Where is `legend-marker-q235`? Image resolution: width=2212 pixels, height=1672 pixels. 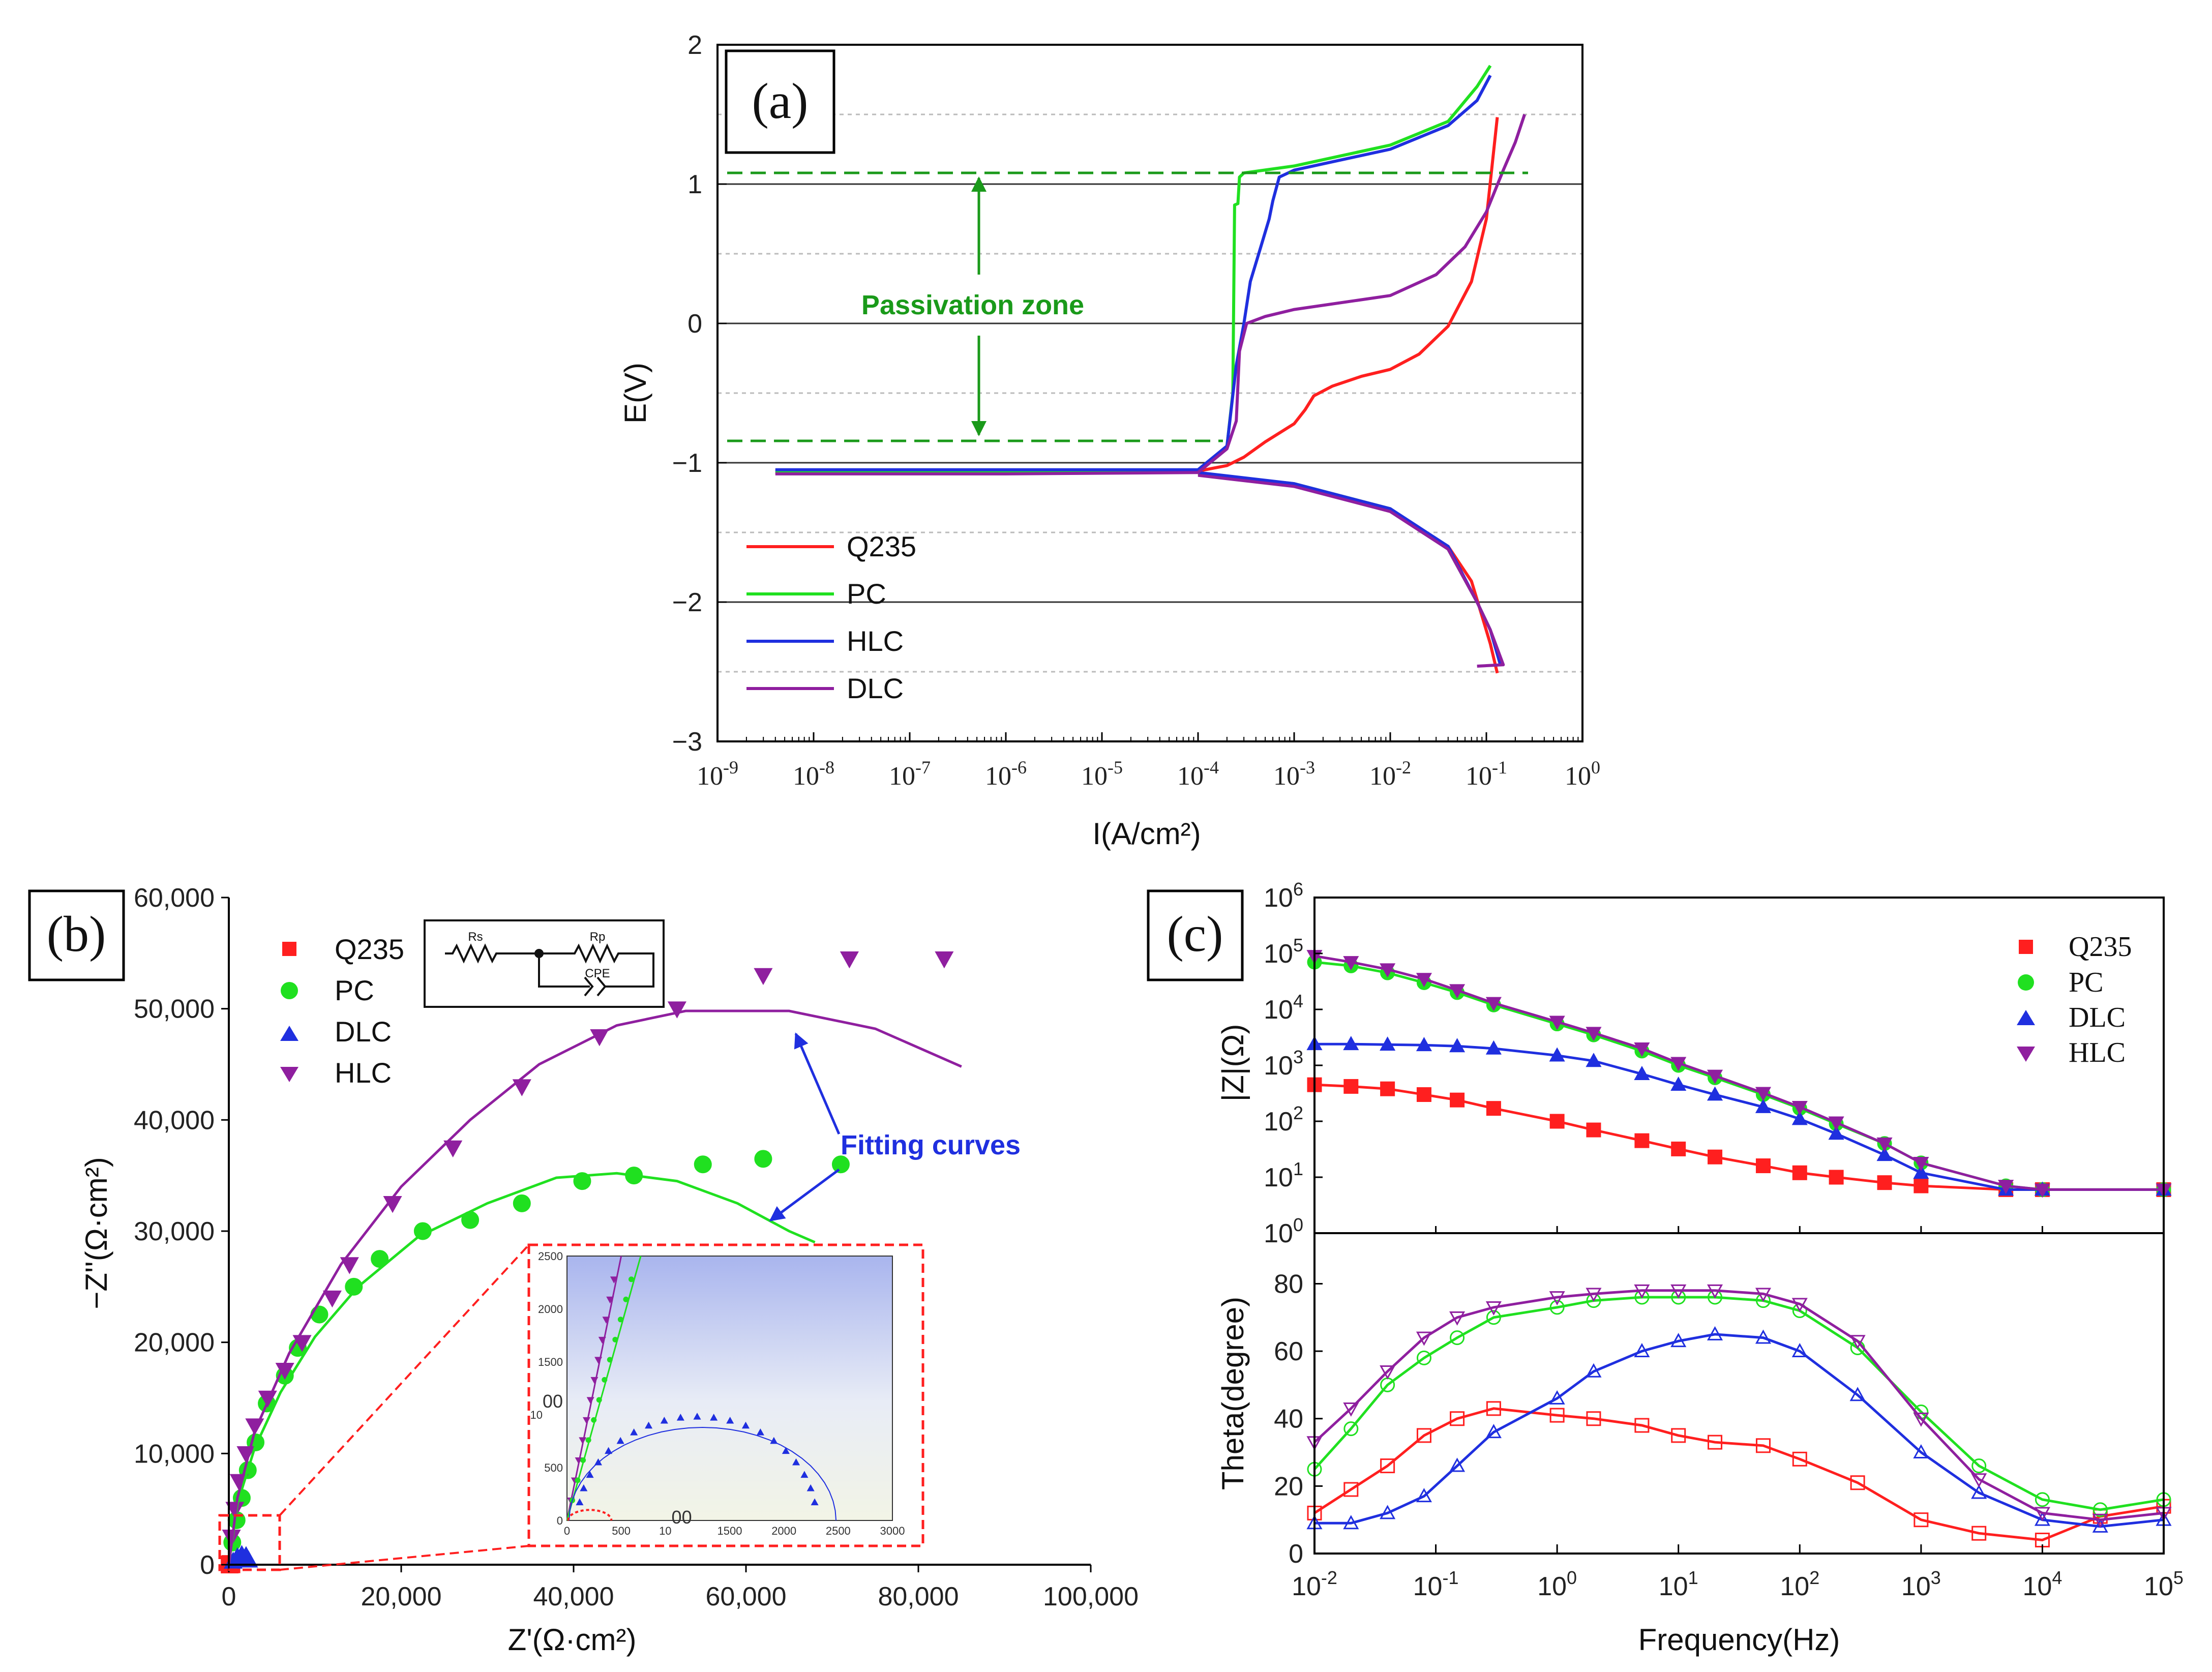 legend-marker-q235 is located at coordinates (289, 949).